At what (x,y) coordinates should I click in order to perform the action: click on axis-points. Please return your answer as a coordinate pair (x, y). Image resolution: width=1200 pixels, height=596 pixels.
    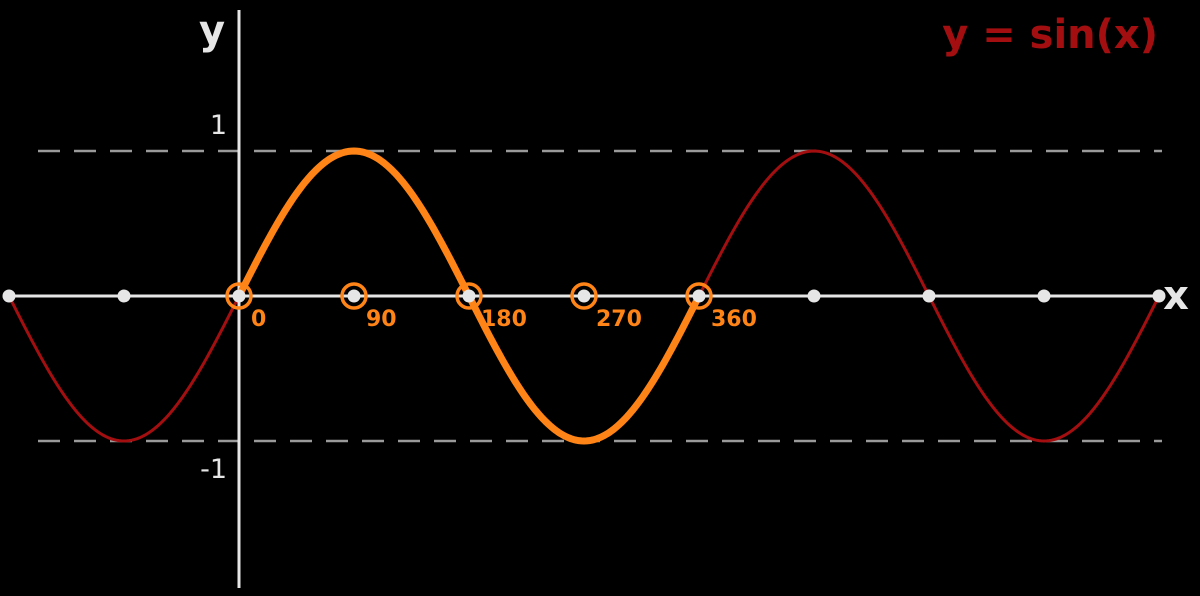
    Looking at the image, I should click on (584, 296).